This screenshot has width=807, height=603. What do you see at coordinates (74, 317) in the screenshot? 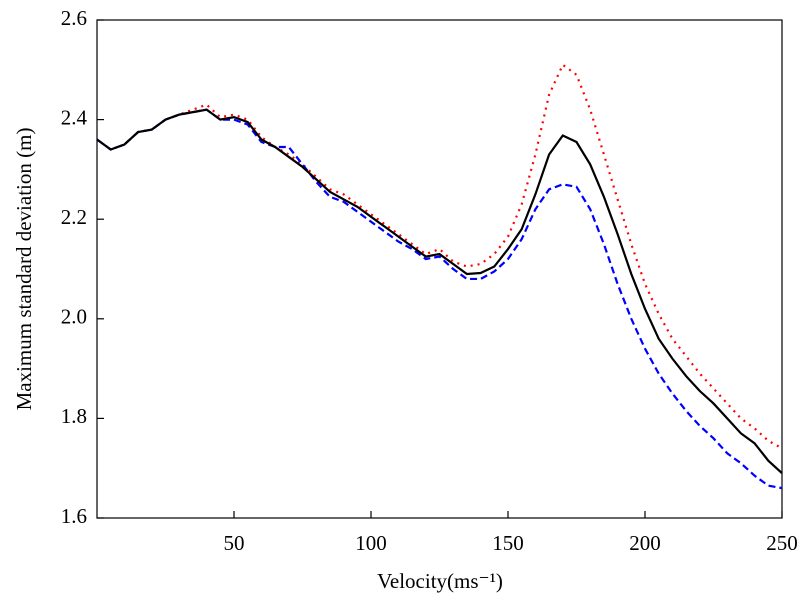
I see `y-tick-label: 2.0` at bounding box center [74, 317].